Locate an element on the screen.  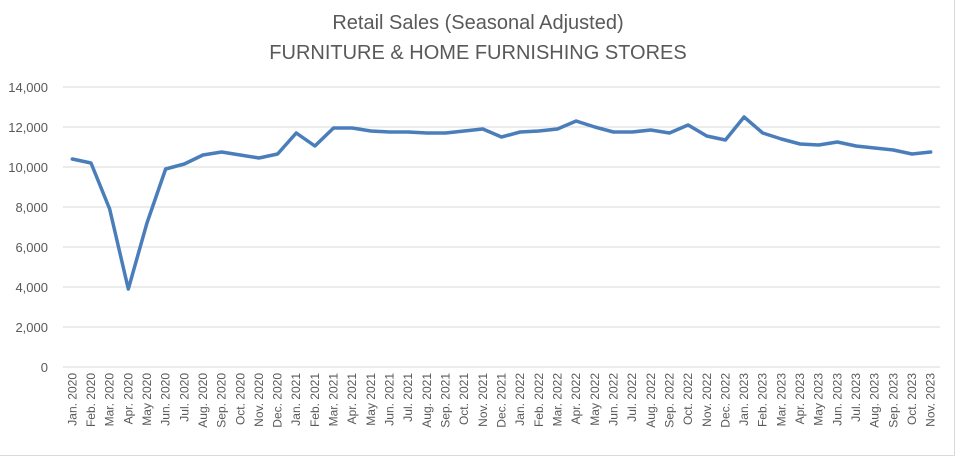
x-tick-label: Apr. 2022 is located at coordinates (576, 399).